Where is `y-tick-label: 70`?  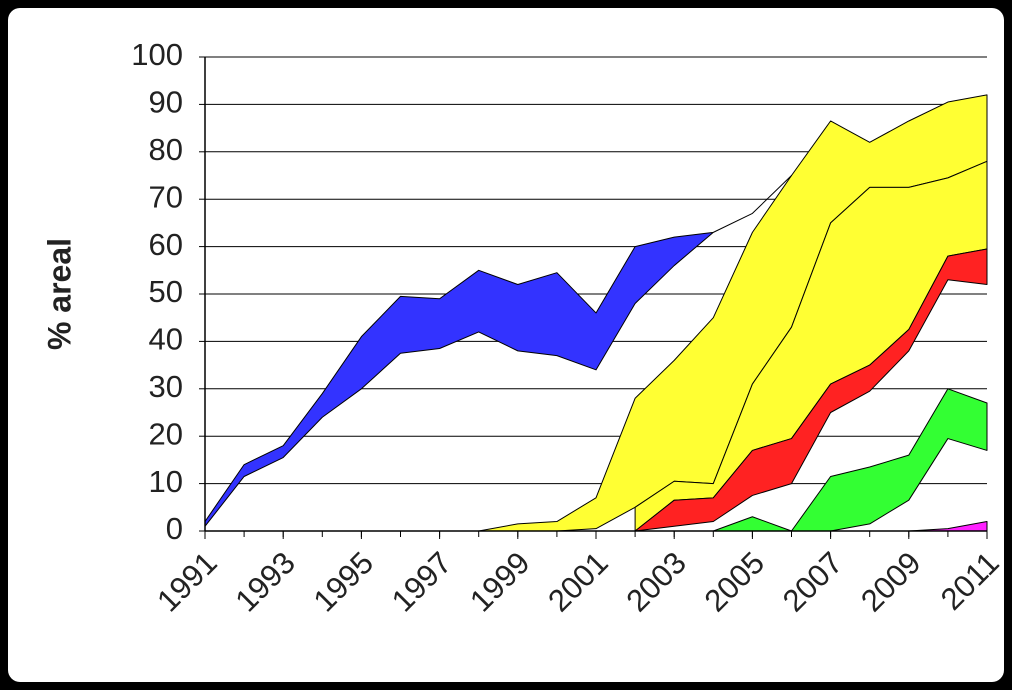 y-tick-label: 70 is located at coordinates (166, 196).